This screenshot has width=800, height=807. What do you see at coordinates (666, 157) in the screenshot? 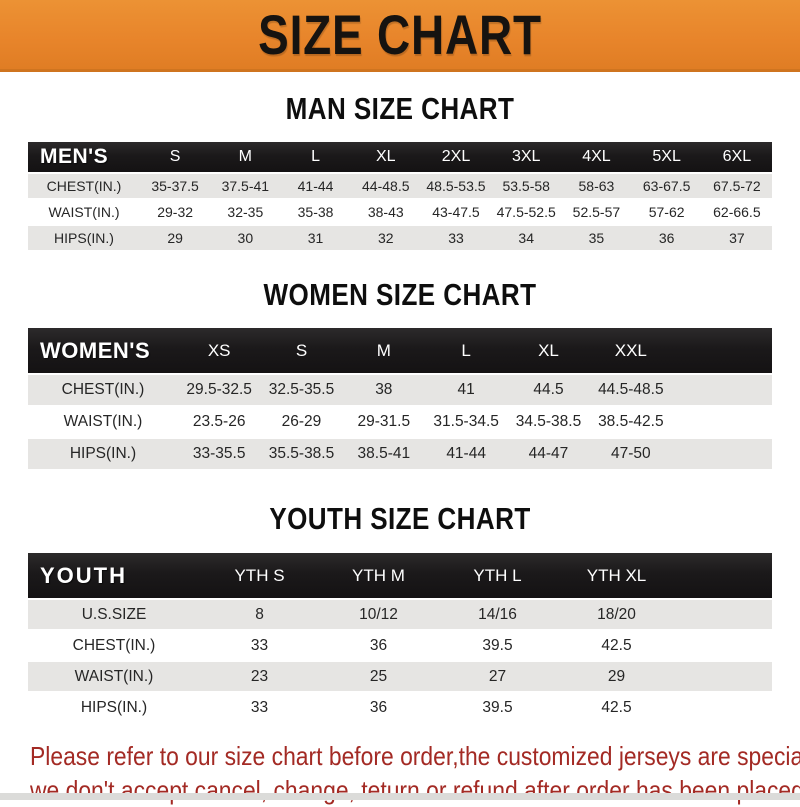
I see `size-column-header: 5XL` at bounding box center [666, 157].